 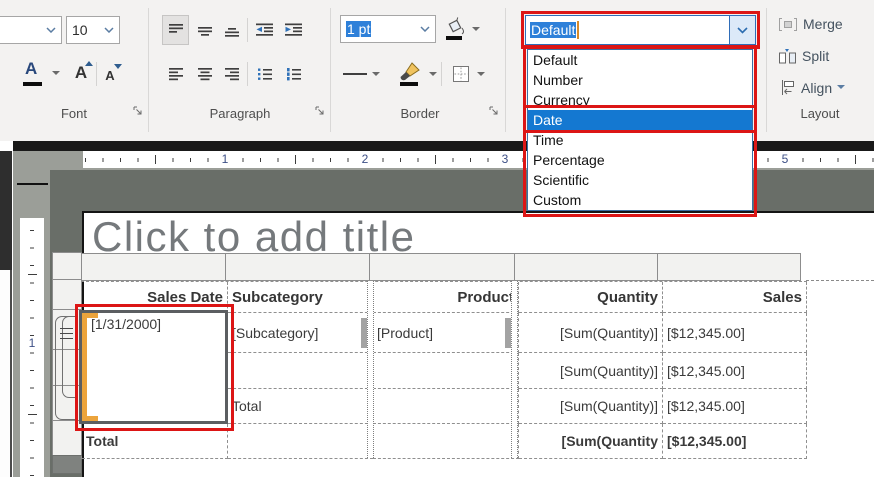 I want to click on table-cell: [Sum(Quantity, so click(x=591, y=441).